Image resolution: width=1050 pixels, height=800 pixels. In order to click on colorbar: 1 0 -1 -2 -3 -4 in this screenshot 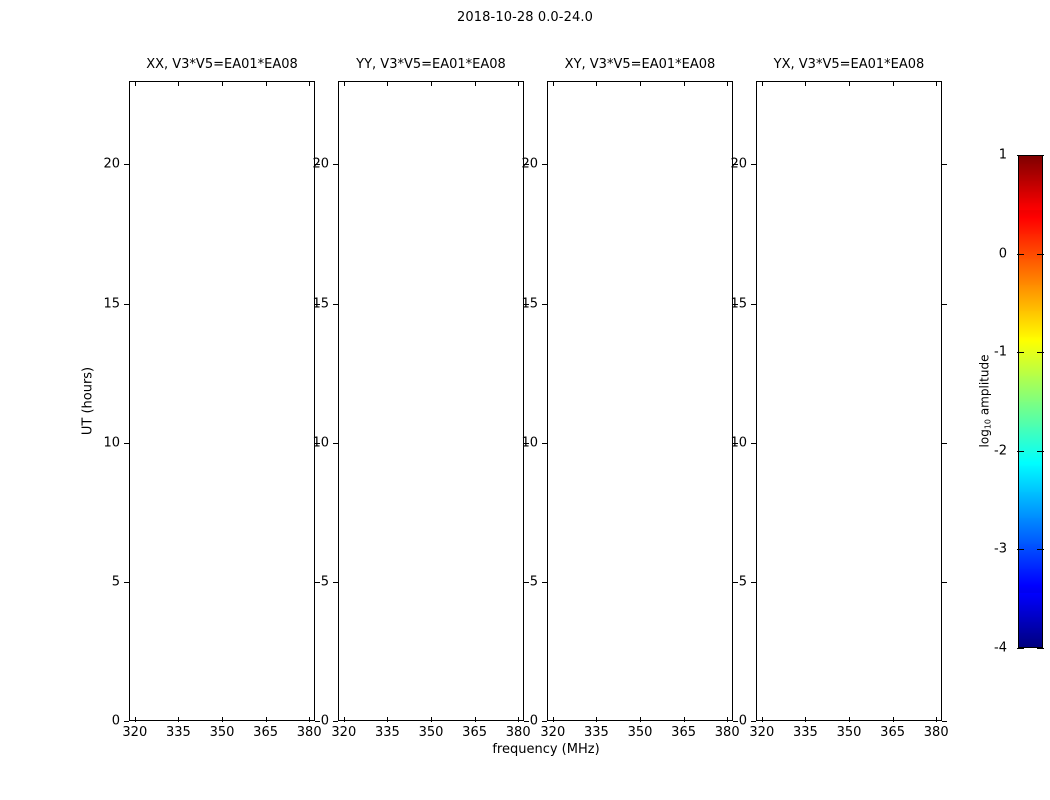, I will do `click(1019, 402)`.